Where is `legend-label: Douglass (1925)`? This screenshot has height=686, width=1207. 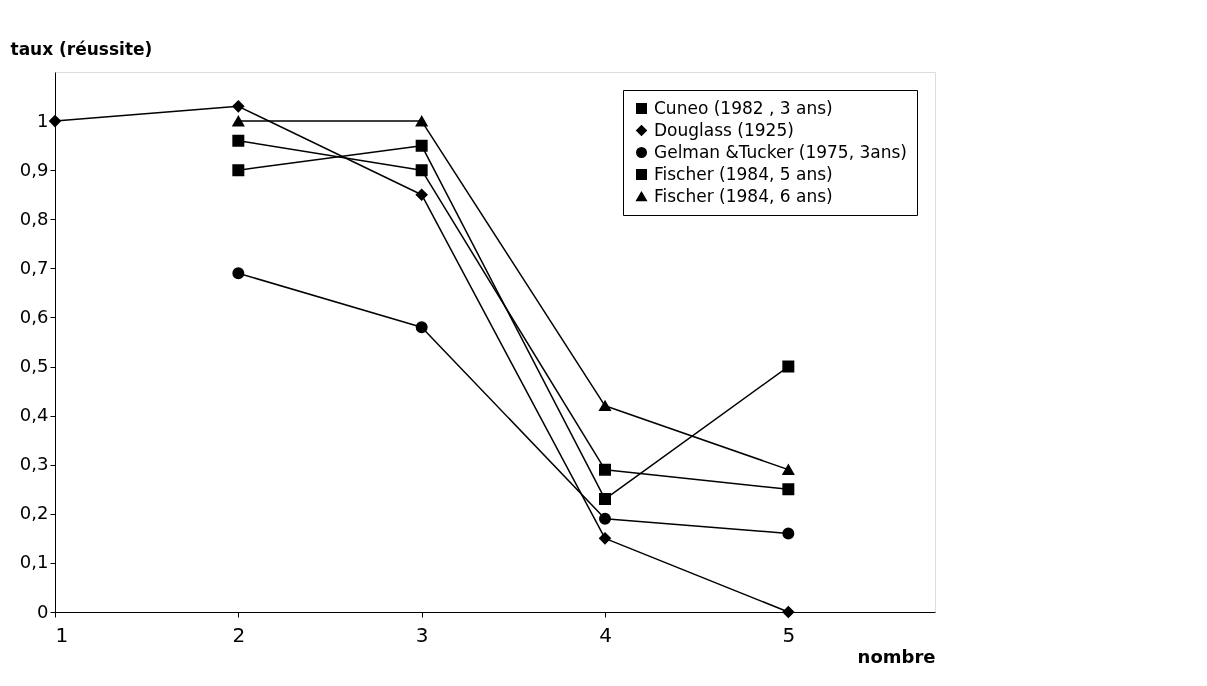 legend-label: Douglass (1925) is located at coordinates (724, 129).